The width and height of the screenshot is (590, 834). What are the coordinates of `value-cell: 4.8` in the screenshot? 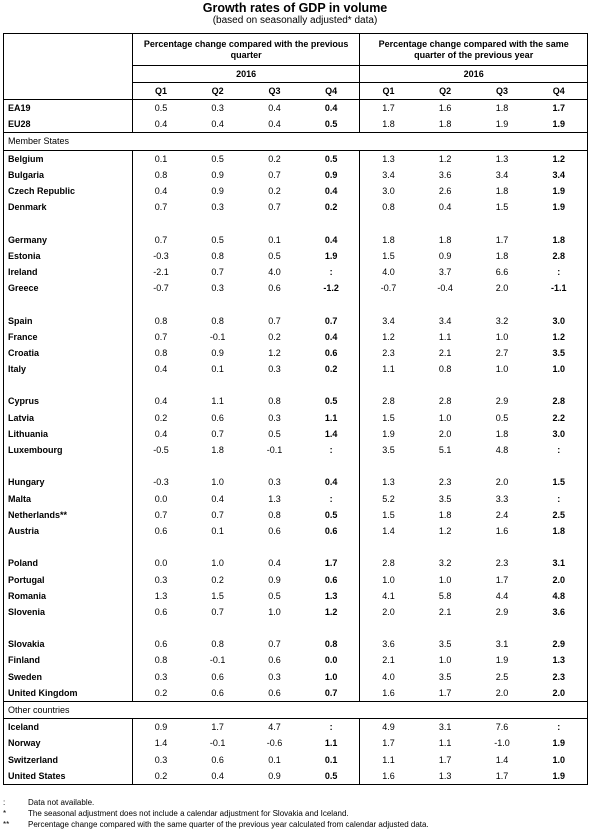 It's located at (502, 450).